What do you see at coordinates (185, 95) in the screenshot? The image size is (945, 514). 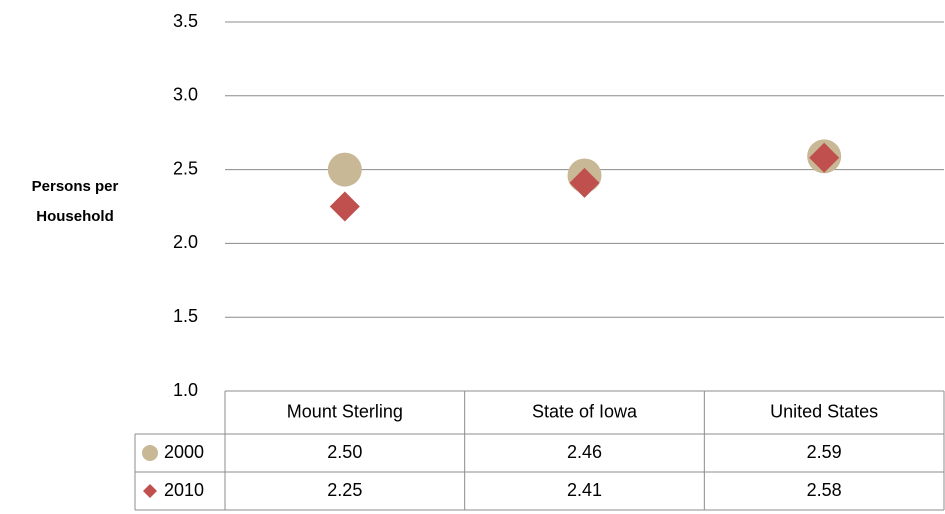 I see `y-tick-label: 3.0` at bounding box center [185, 95].